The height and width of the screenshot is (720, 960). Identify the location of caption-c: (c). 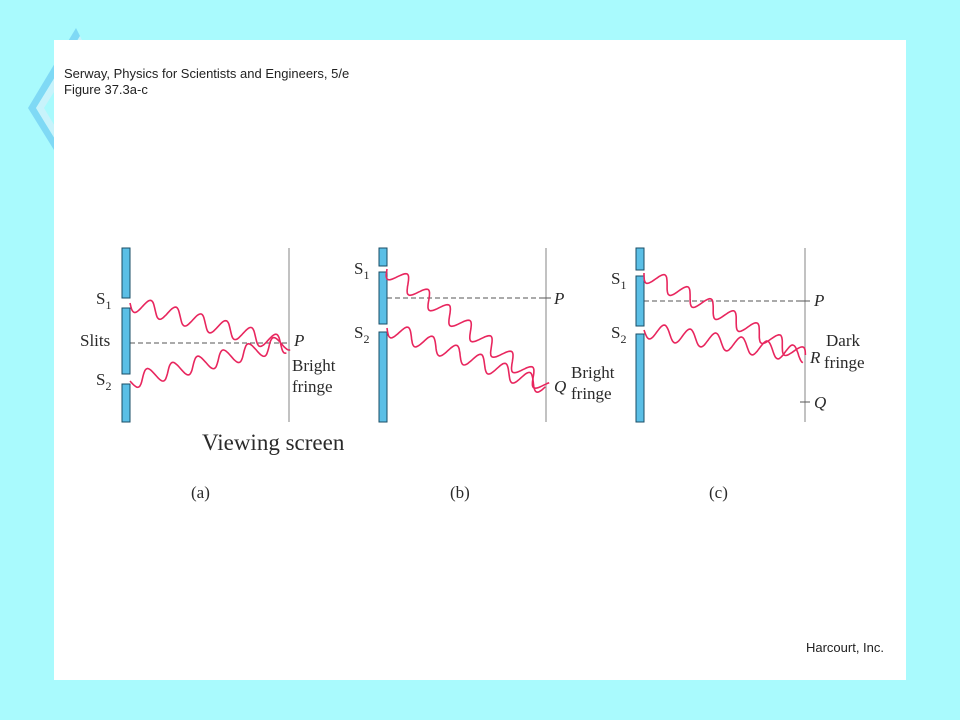
(718, 492).